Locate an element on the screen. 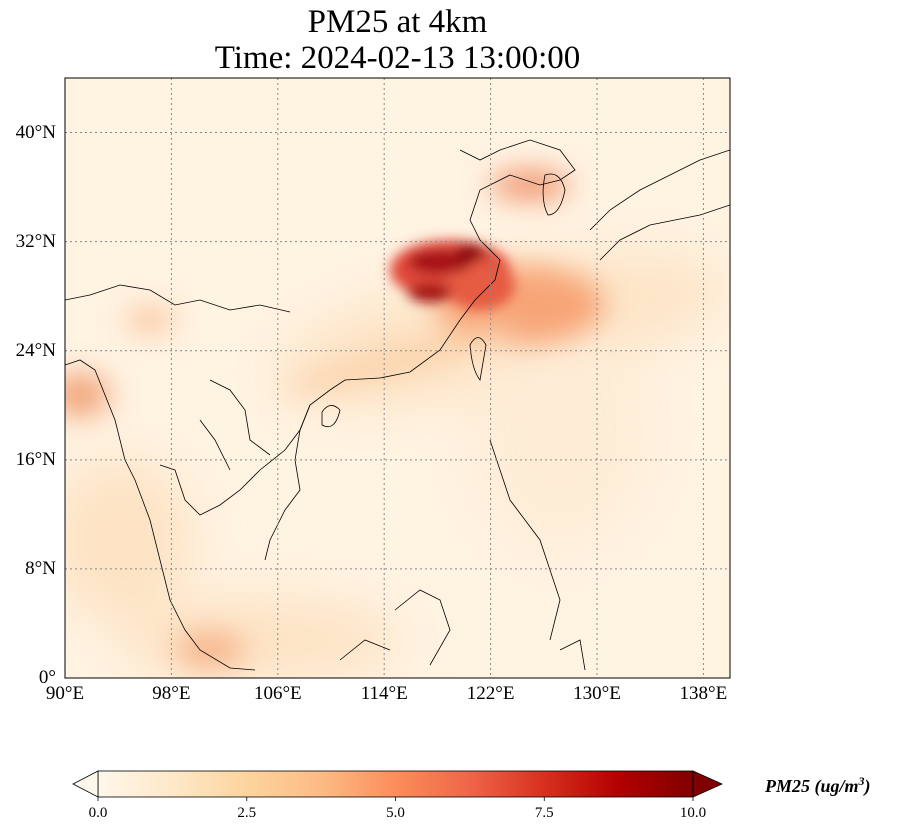 This screenshot has height=836, width=905. lon-tick-label: 98°E is located at coordinates (171, 693).